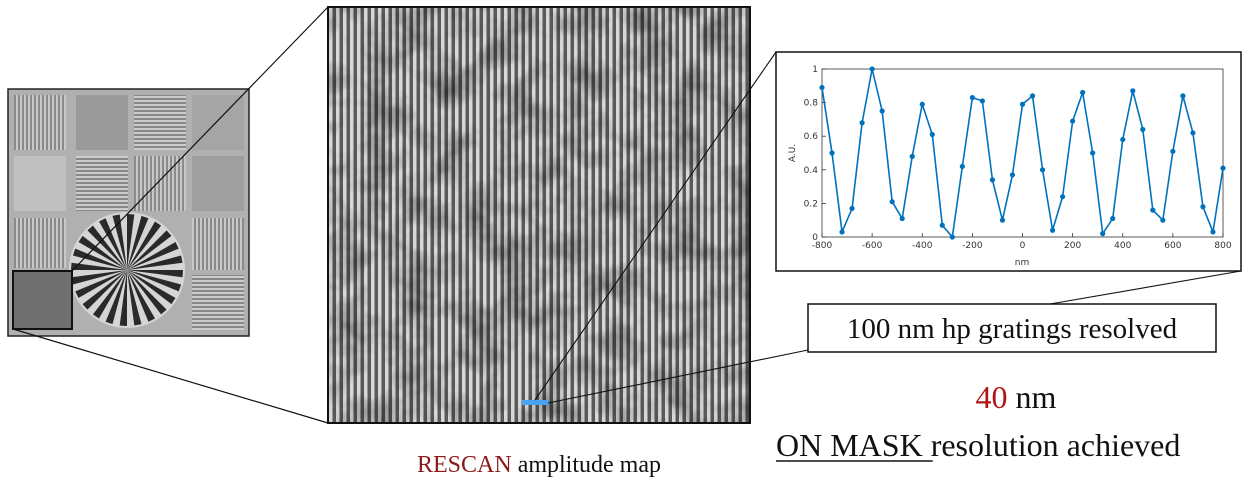  I want to click on y-tick-label: 0.6, so click(811, 137).